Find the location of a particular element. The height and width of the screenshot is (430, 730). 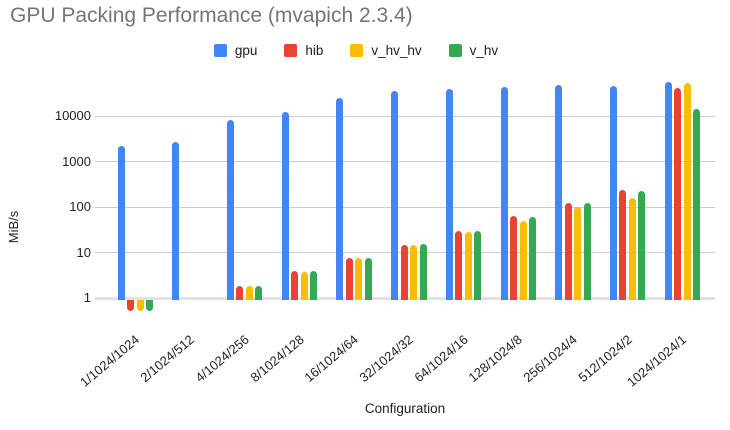

x-tick-label: 1024/1024/1 is located at coordinates (657, 360).